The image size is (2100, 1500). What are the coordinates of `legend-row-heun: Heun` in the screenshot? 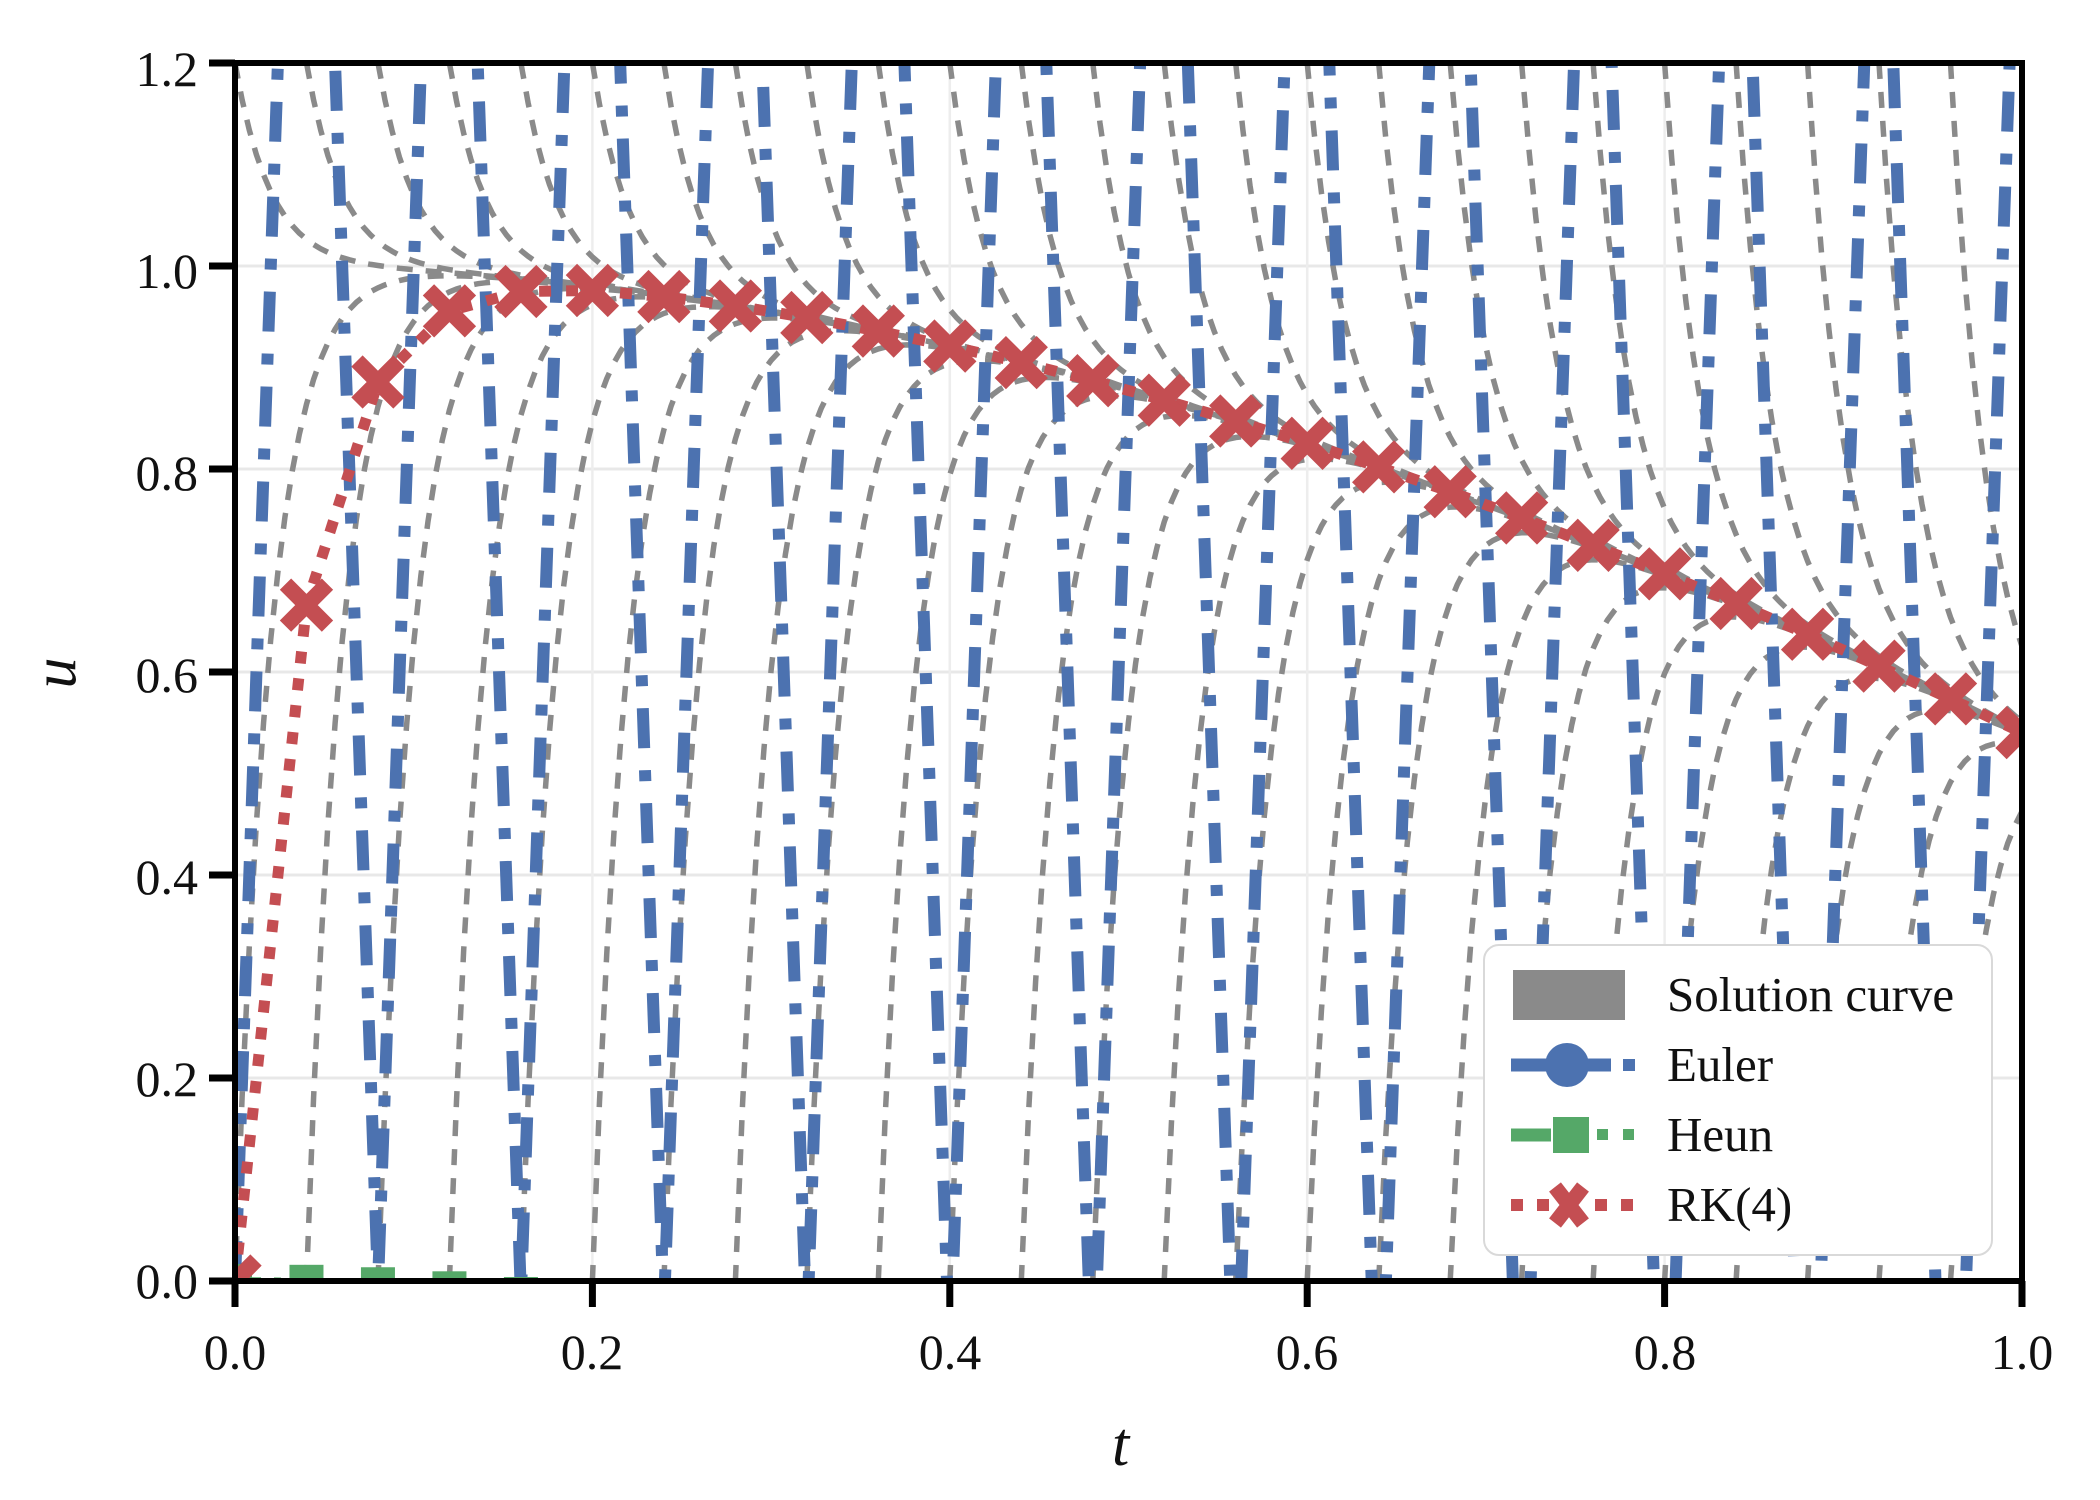 It's located at (1738, 1135).